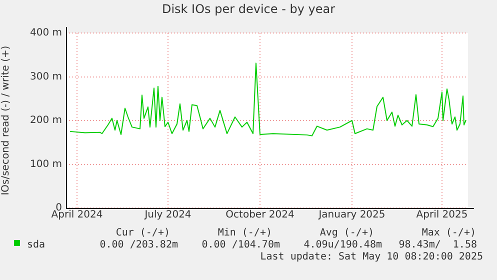 The width and height of the screenshot is (497, 280). What do you see at coordinates (347, 233) in the screenshot?
I see `text: Avg (-/+)` at bounding box center [347, 233].